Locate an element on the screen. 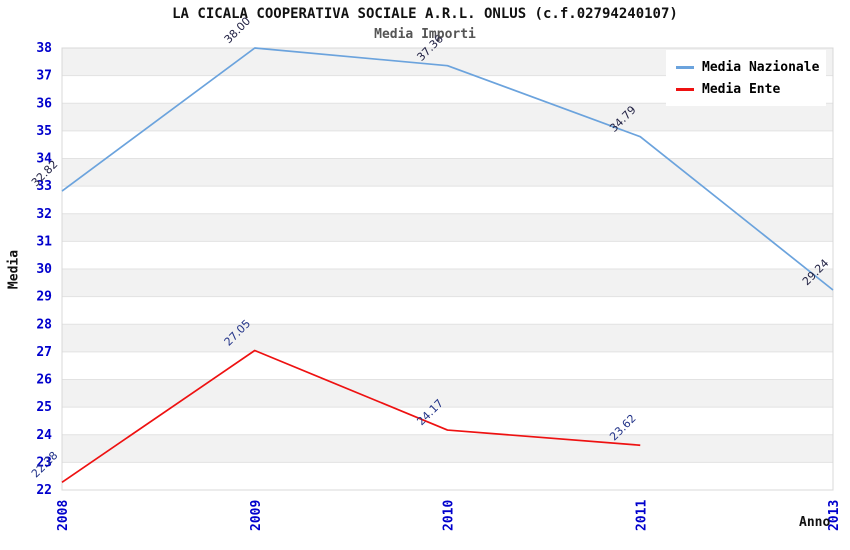 Image resolution: width=850 pixels, height=550 pixels. x-tick-label: 2013 is located at coordinates (834, 515).